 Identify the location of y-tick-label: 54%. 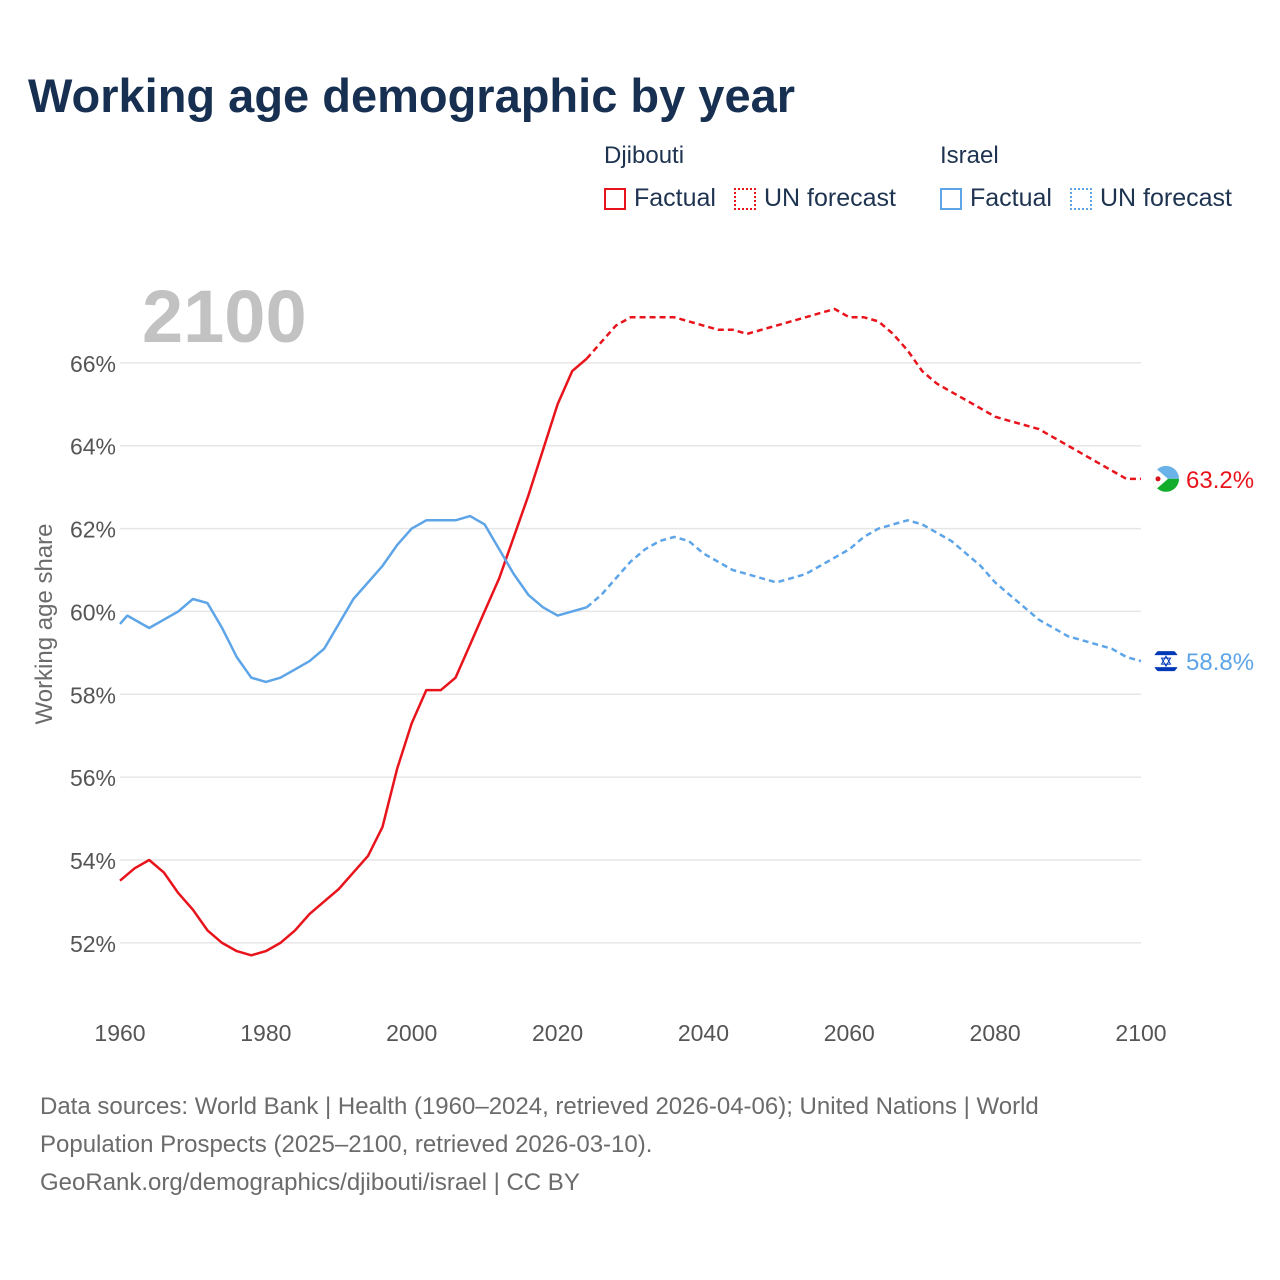
(93, 861).